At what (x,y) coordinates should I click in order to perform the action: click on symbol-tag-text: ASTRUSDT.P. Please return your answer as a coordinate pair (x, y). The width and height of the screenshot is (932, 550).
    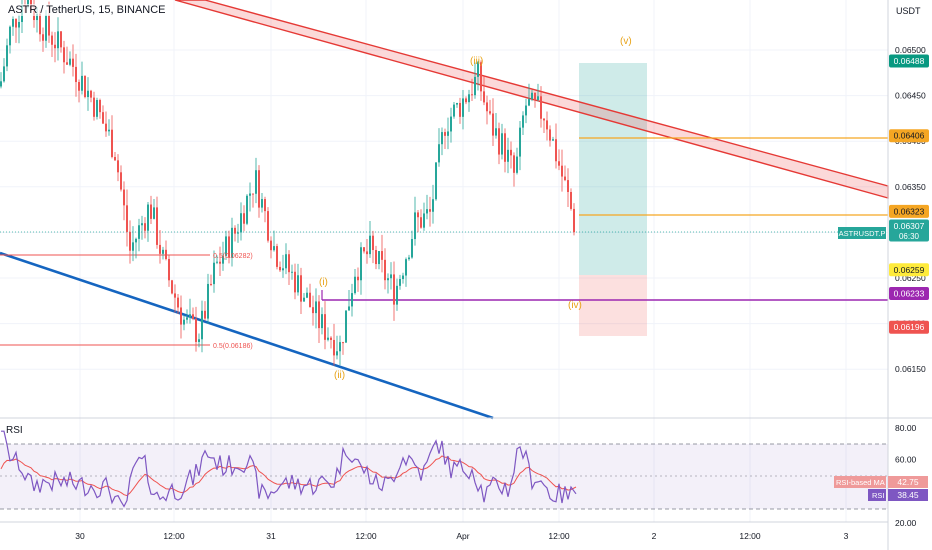
    Looking at the image, I should click on (862, 233).